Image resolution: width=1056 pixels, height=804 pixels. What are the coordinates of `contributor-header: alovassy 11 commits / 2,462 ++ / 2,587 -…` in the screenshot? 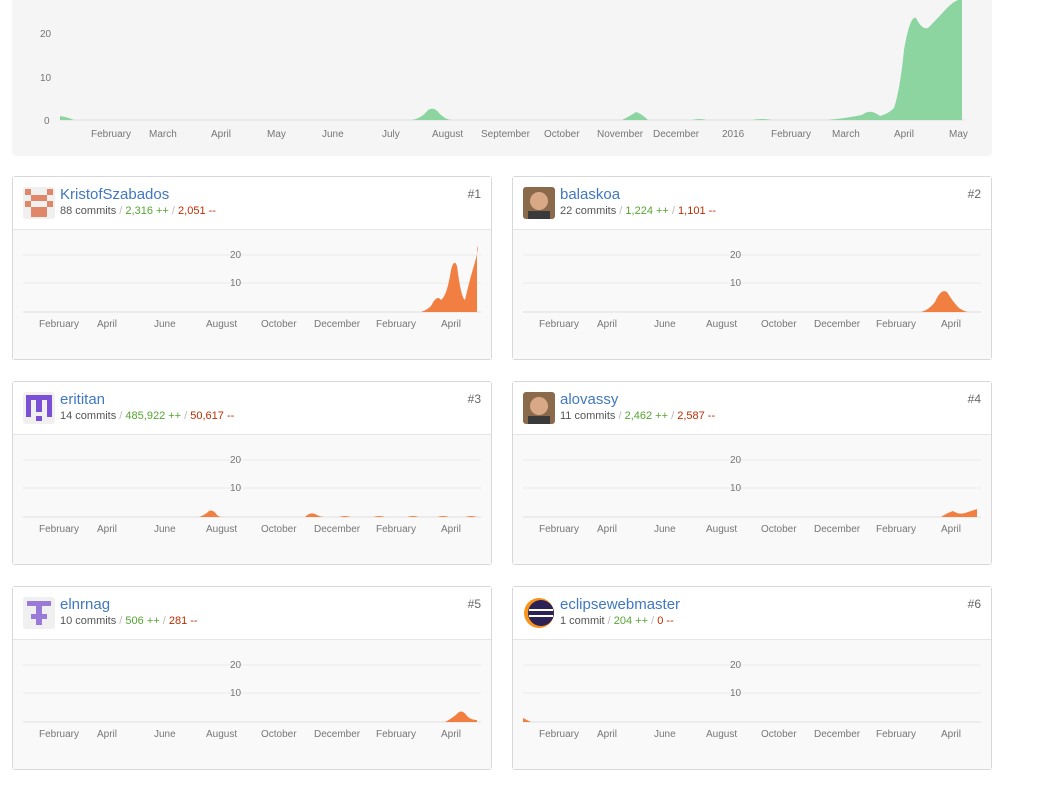 It's located at (752, 408).